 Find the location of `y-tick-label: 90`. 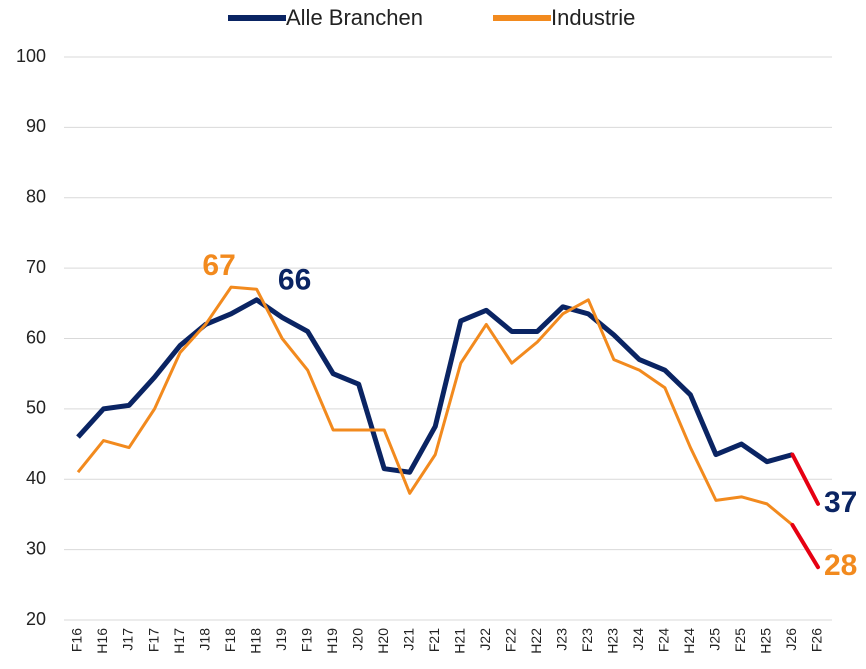

y-tick-label: 90 is located at coordinates (36, 126).